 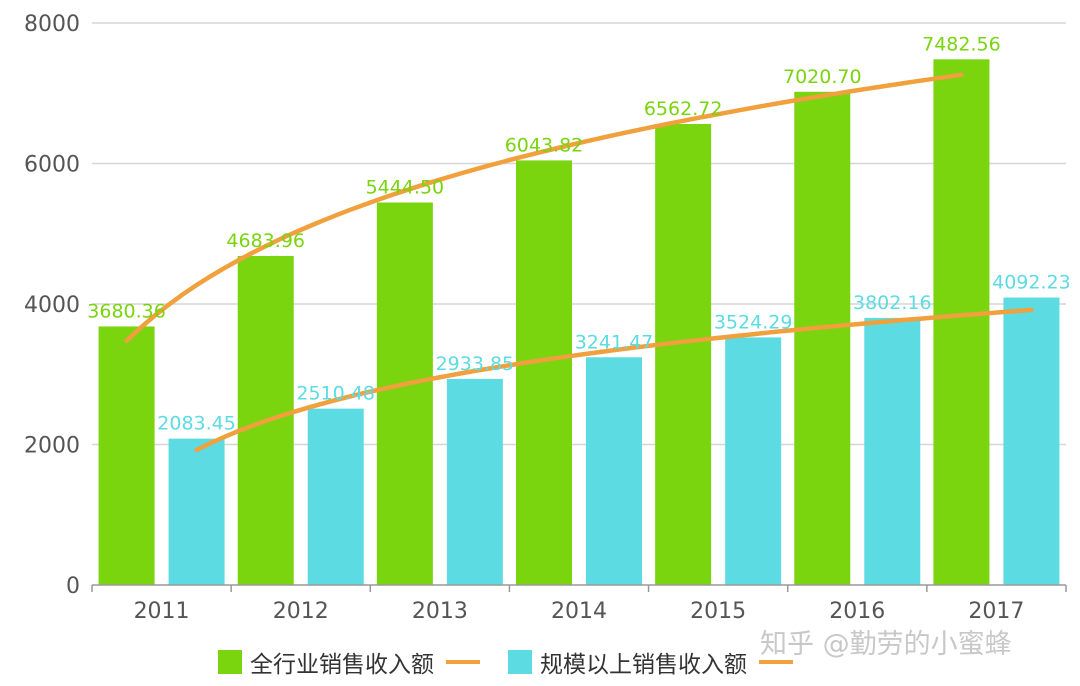 What do you see at coordinates (52, 446) in the screenshot?
I see `y-tick-label: 2000` at bounding box center [52, 446].